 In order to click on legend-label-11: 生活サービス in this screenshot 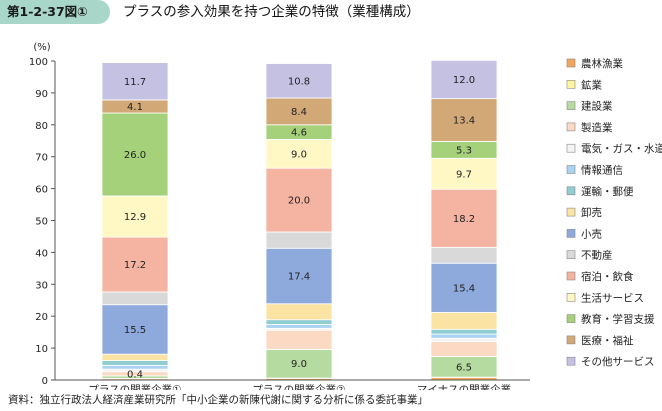, I will do `click(612, 297)`.